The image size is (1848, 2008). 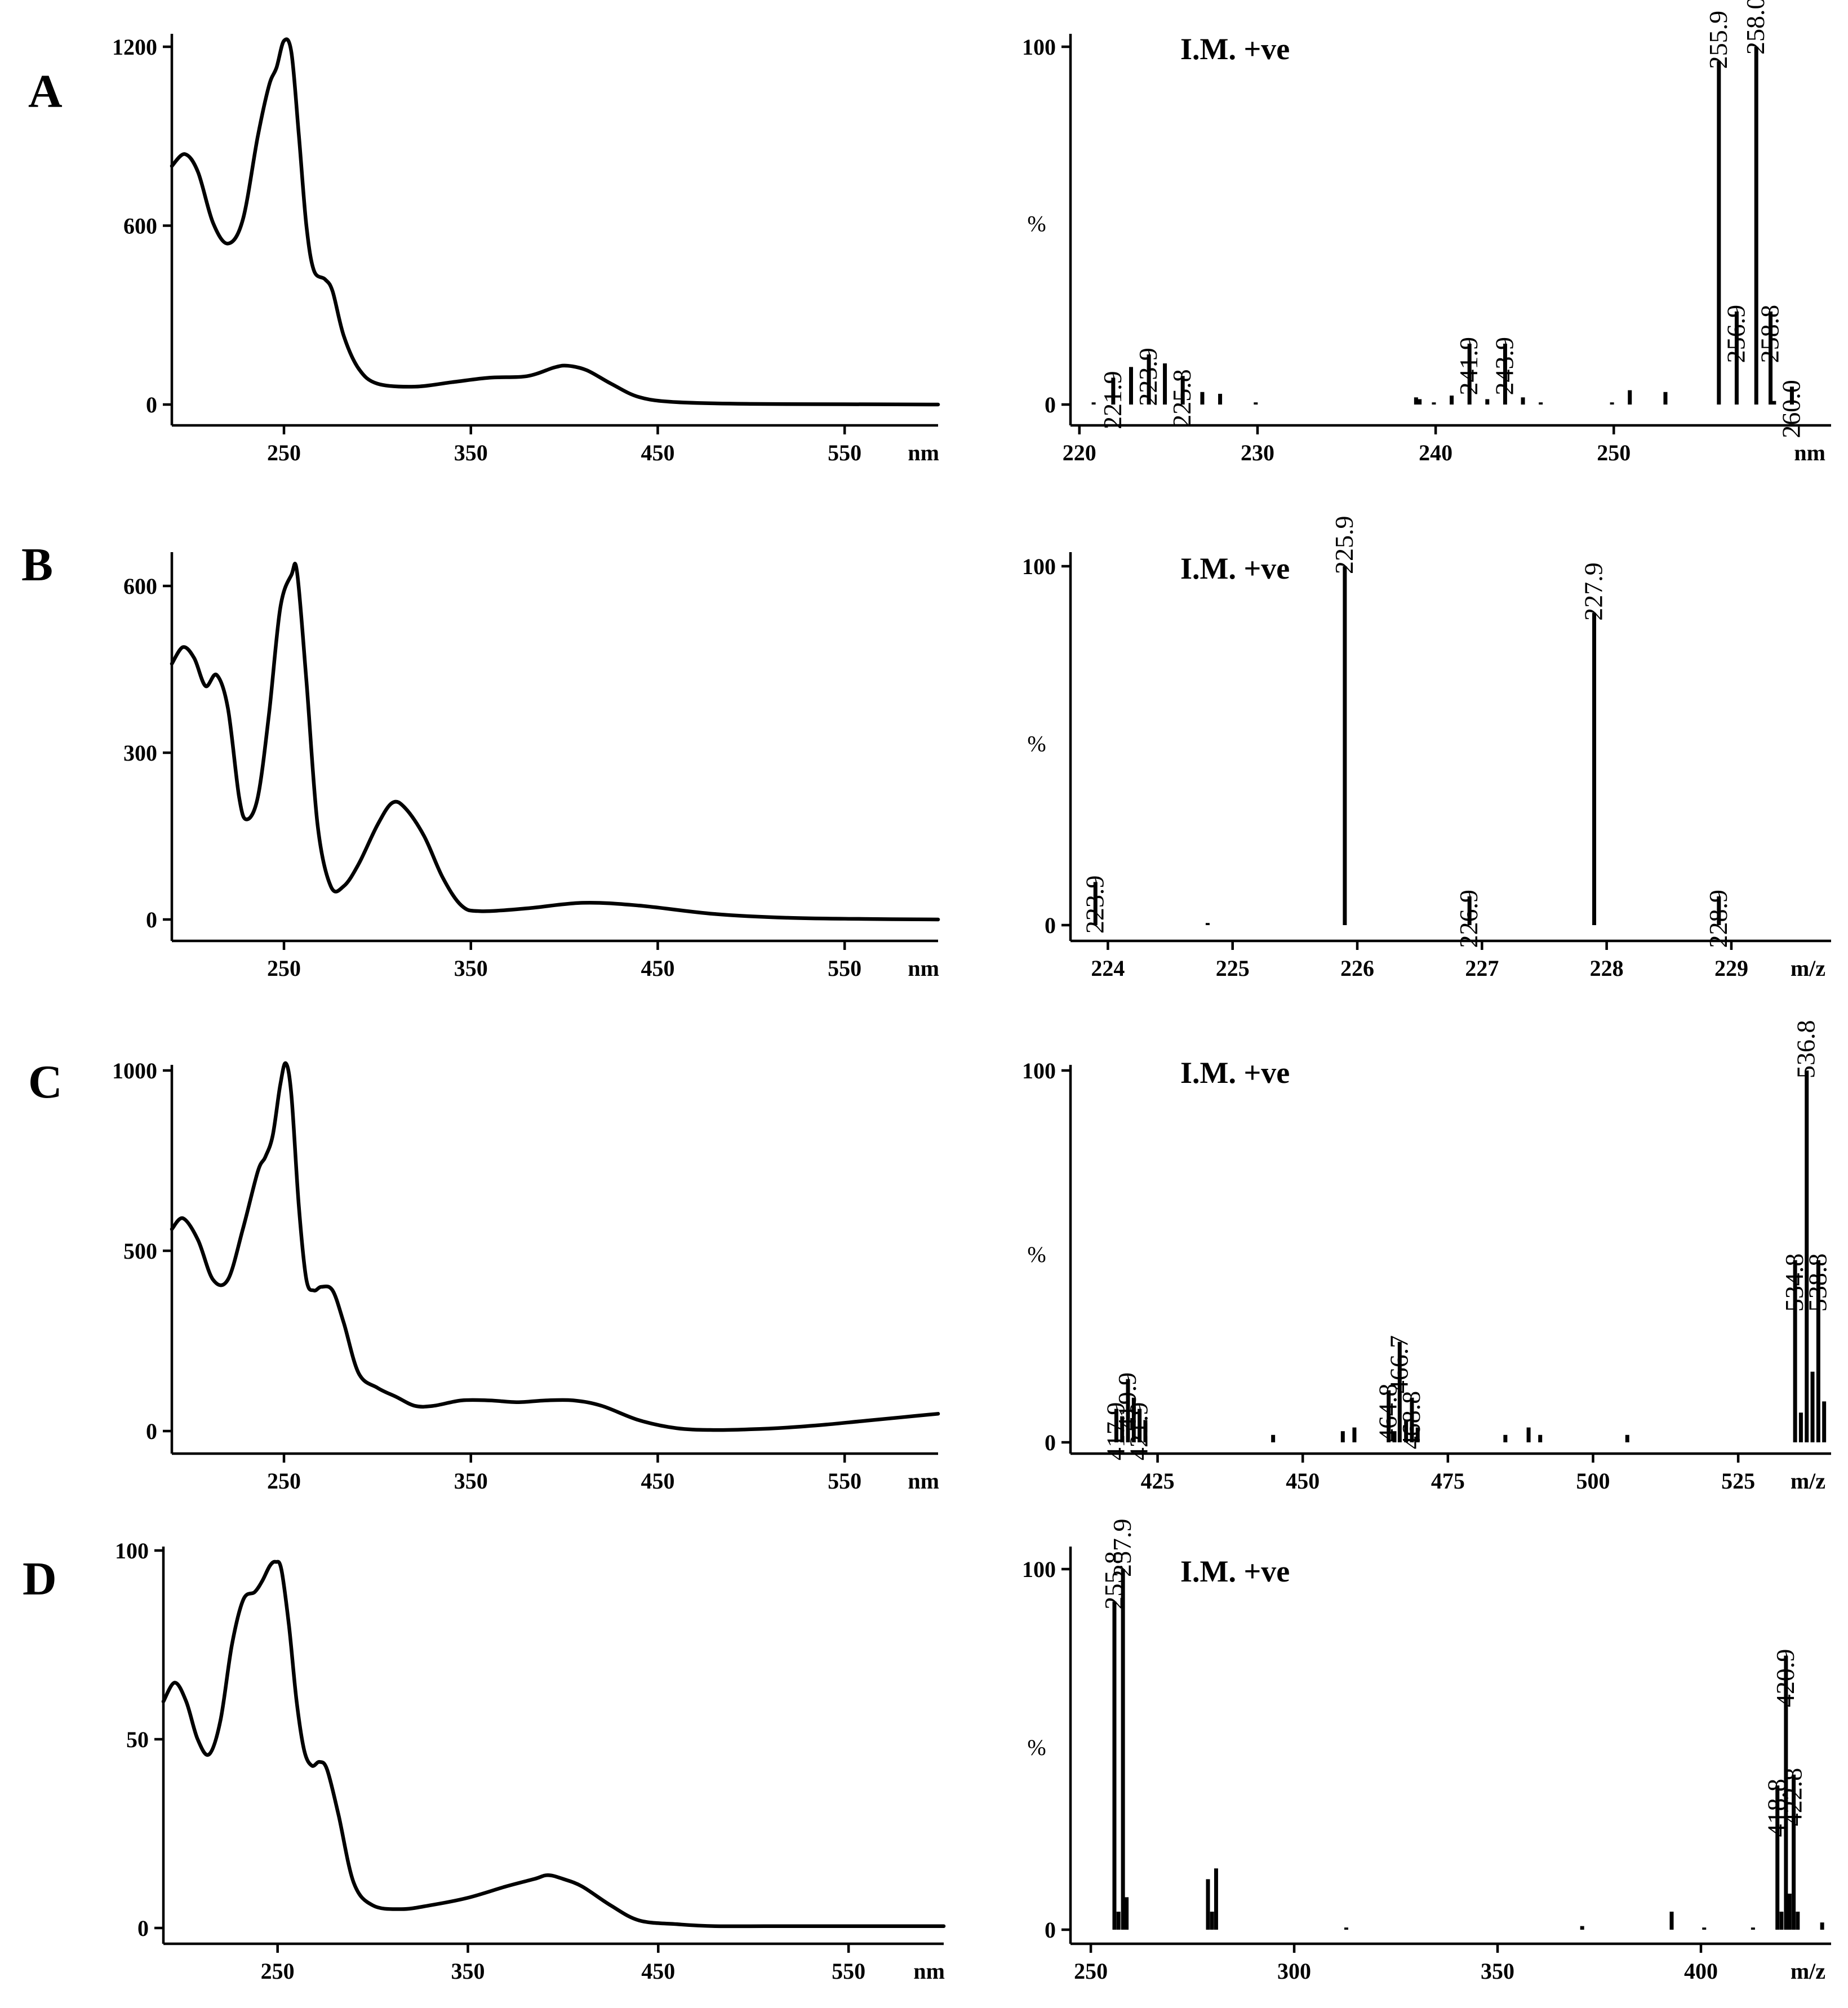 What do you see at coordinates (1482, 968) in the screenshot?
I see `x-tick-label: 227` at bounding box center [1482, 968].